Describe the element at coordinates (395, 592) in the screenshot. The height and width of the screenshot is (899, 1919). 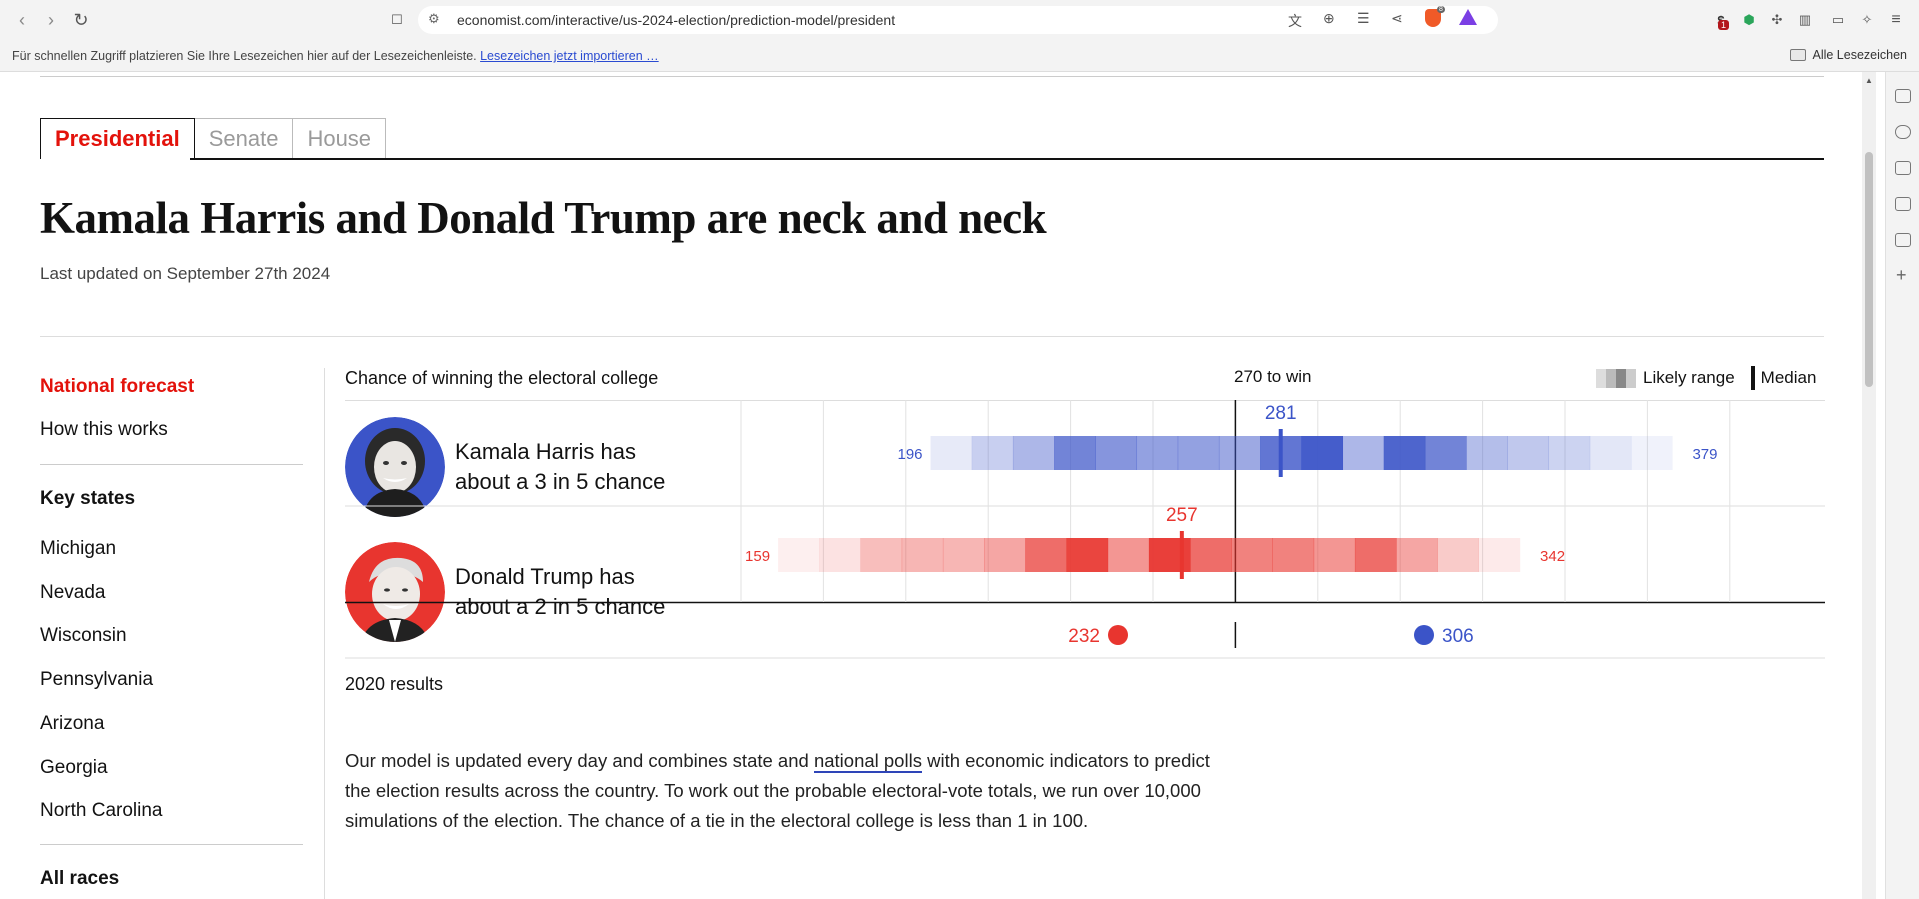
I see `trump-avatar` at that location.